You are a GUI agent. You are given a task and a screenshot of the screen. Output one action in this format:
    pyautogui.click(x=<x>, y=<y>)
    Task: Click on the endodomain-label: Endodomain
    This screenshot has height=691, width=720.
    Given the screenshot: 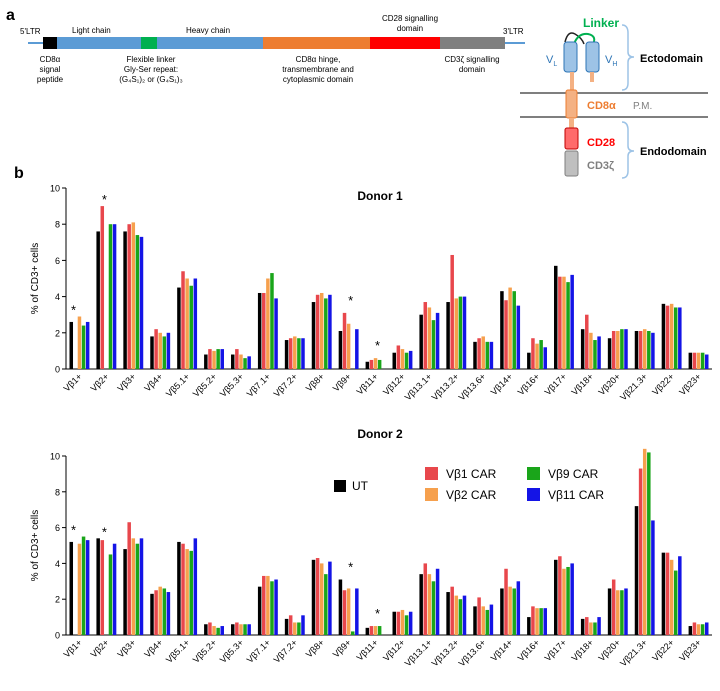 What is the action you would take?
    pyautogui.click(x=673, y=152)
    